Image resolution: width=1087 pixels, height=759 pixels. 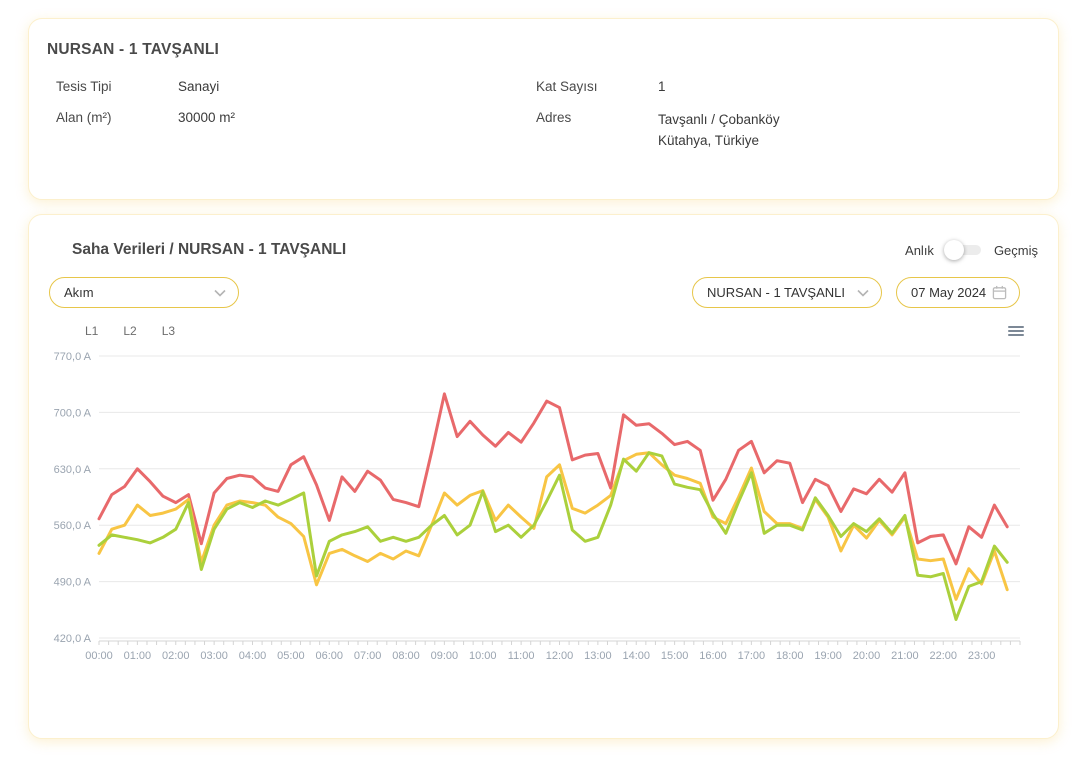 What do you see at coordinates (144, 292) in the screenshot?
I see `metric-select: Akım` at bounding box center [144, 292].